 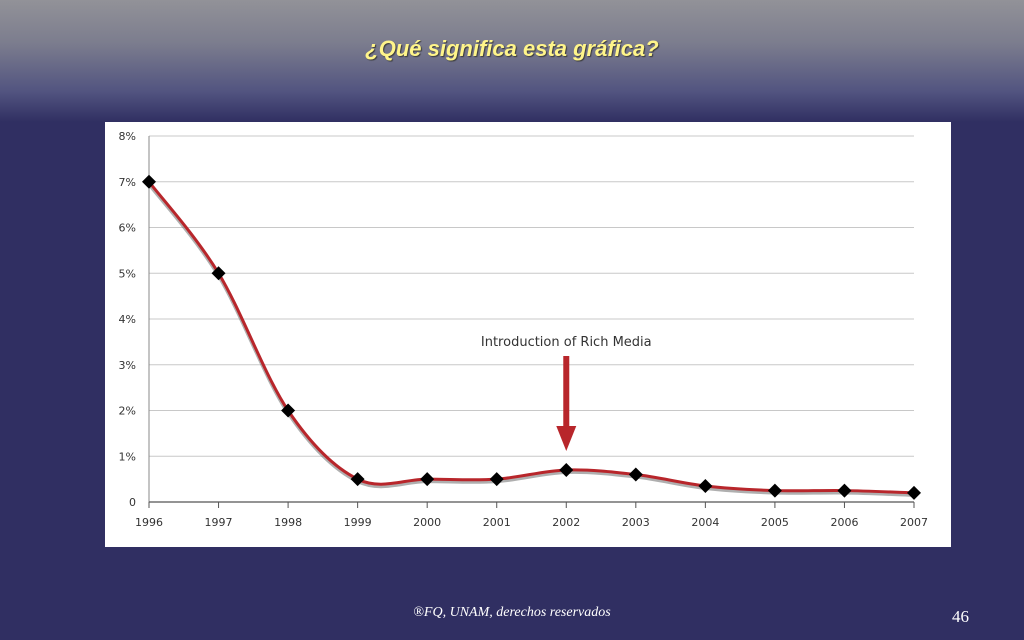 What do you see at coordinates (497, 522) in the screenshot?
I see `x-tick-label: 2001` at bounding box center [497, 522].